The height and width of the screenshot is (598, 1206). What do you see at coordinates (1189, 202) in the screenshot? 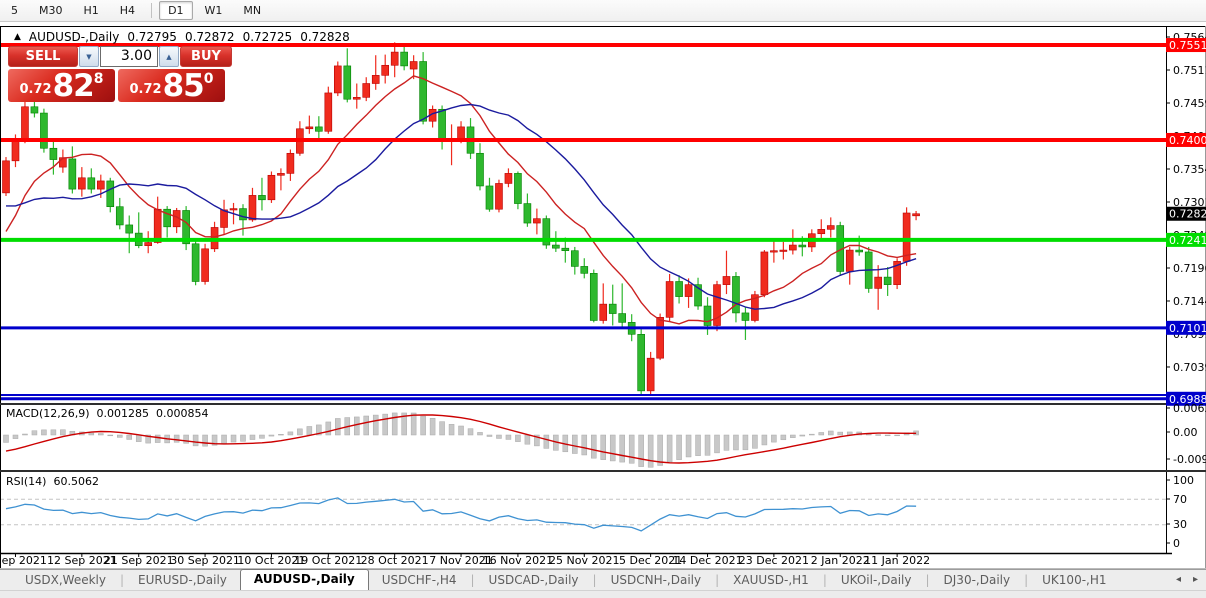
I see `svg-text: 0.73015` at bounding box center [1189, 202].